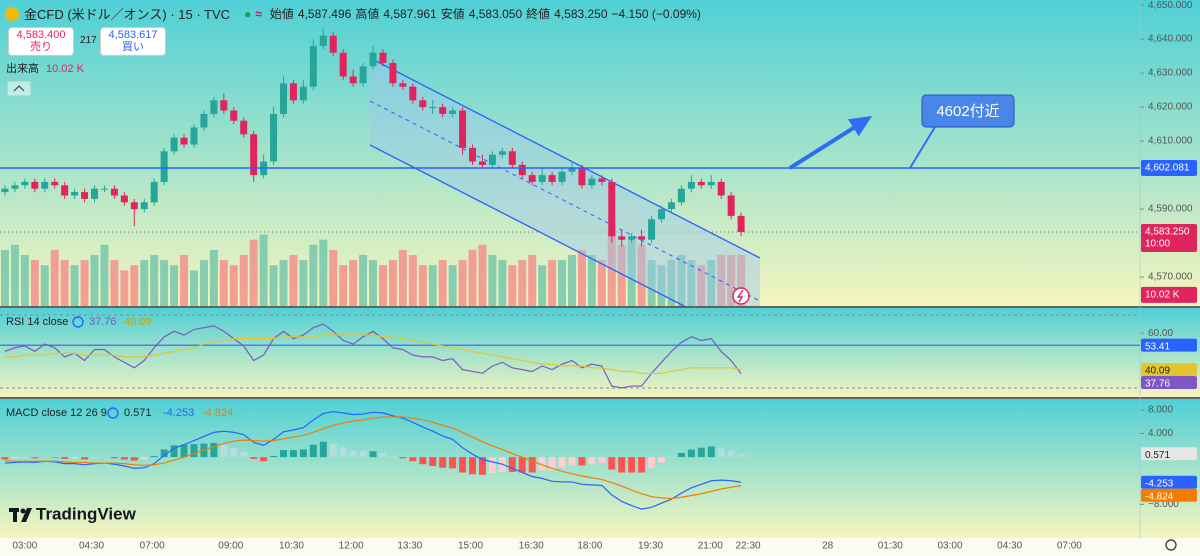  I want to click on logo-part, so click(26, 515).